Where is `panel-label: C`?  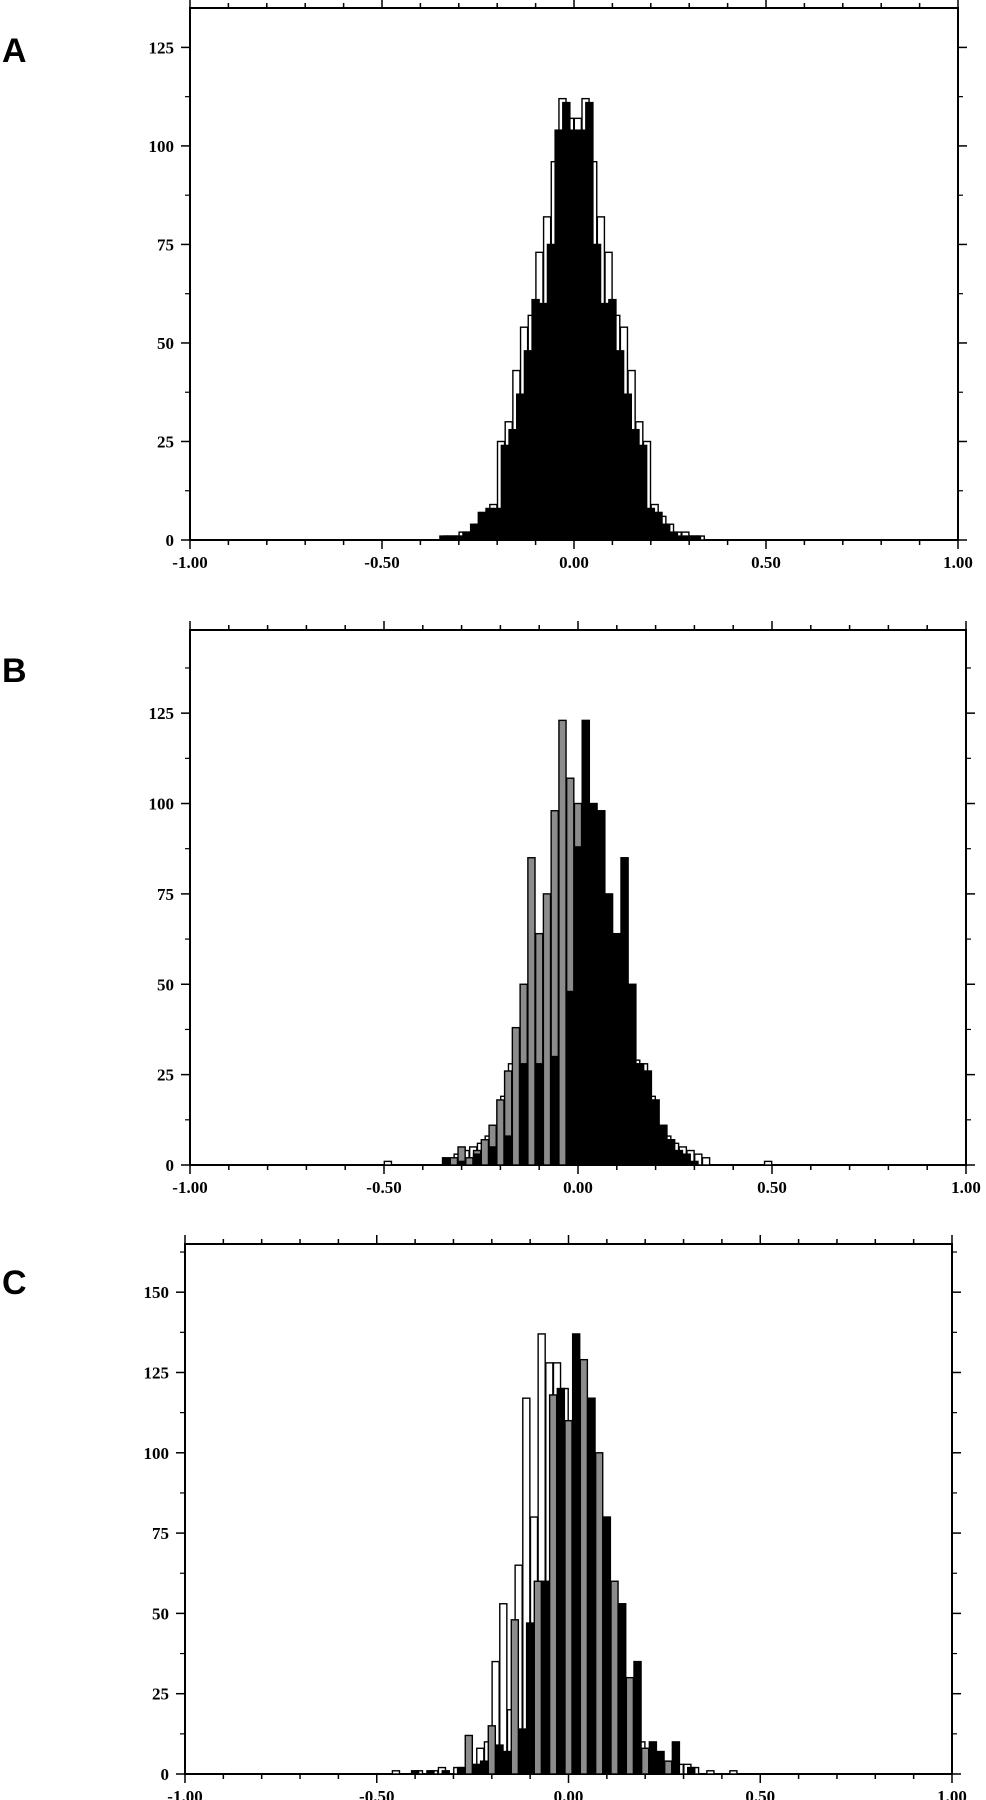 panel-label: C is located at coordinates (14, 1283).